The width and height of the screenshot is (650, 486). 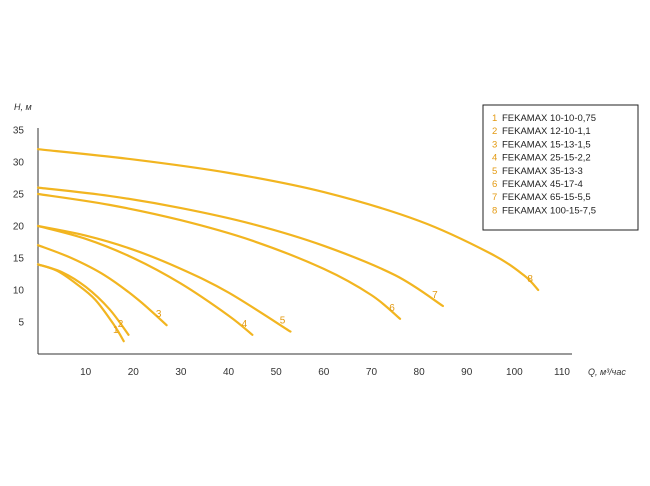 I want to click on curve-label-8: 8, so click(x=530, y=279).